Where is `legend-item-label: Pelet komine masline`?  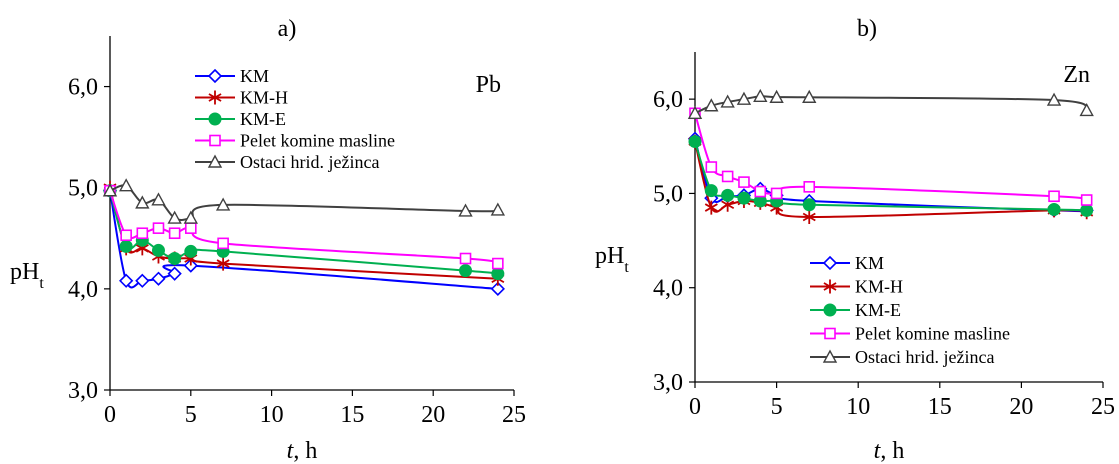 legend-item-label: Pelet komine masline is located at coordinates (932, 334).